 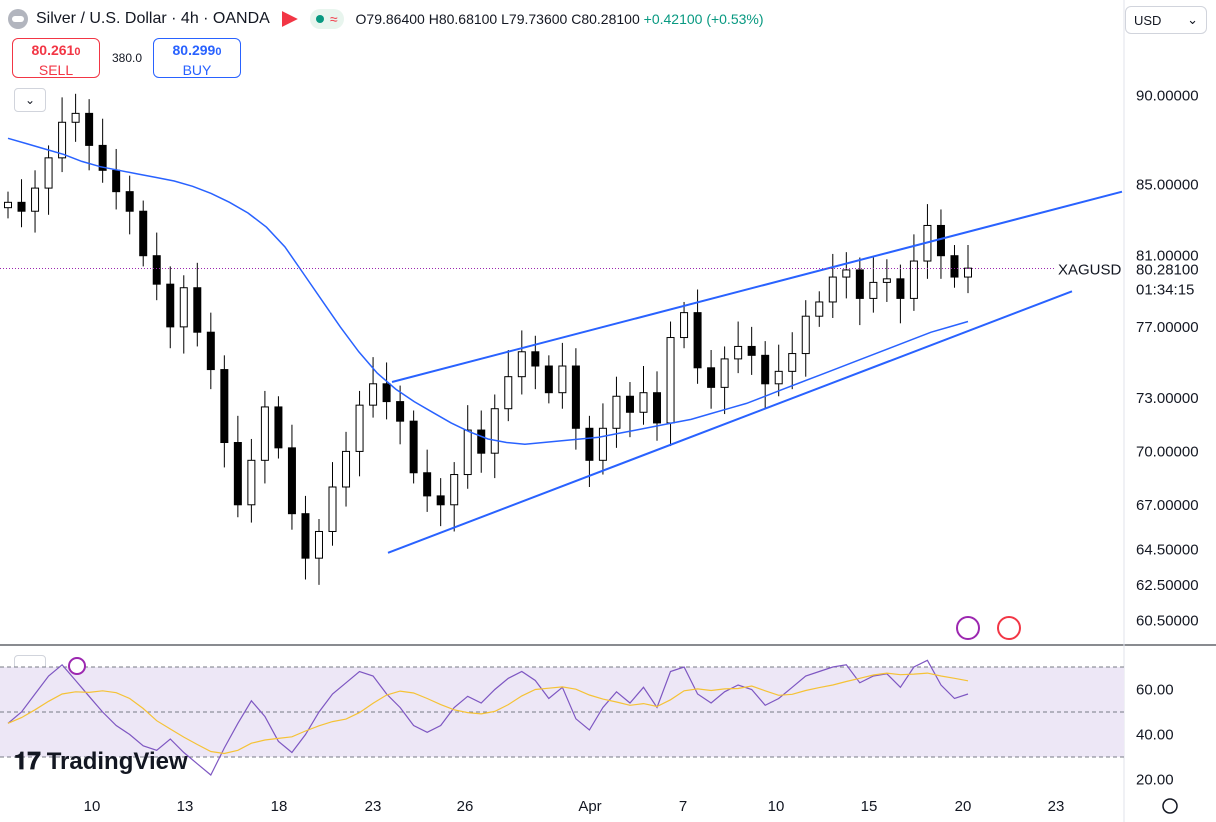 What do you see at coordinates (101, 761) in the screenshot?
I see `tradingview-logo: 𝟏𝟕 TradingView` at bounding box center [101, 761].